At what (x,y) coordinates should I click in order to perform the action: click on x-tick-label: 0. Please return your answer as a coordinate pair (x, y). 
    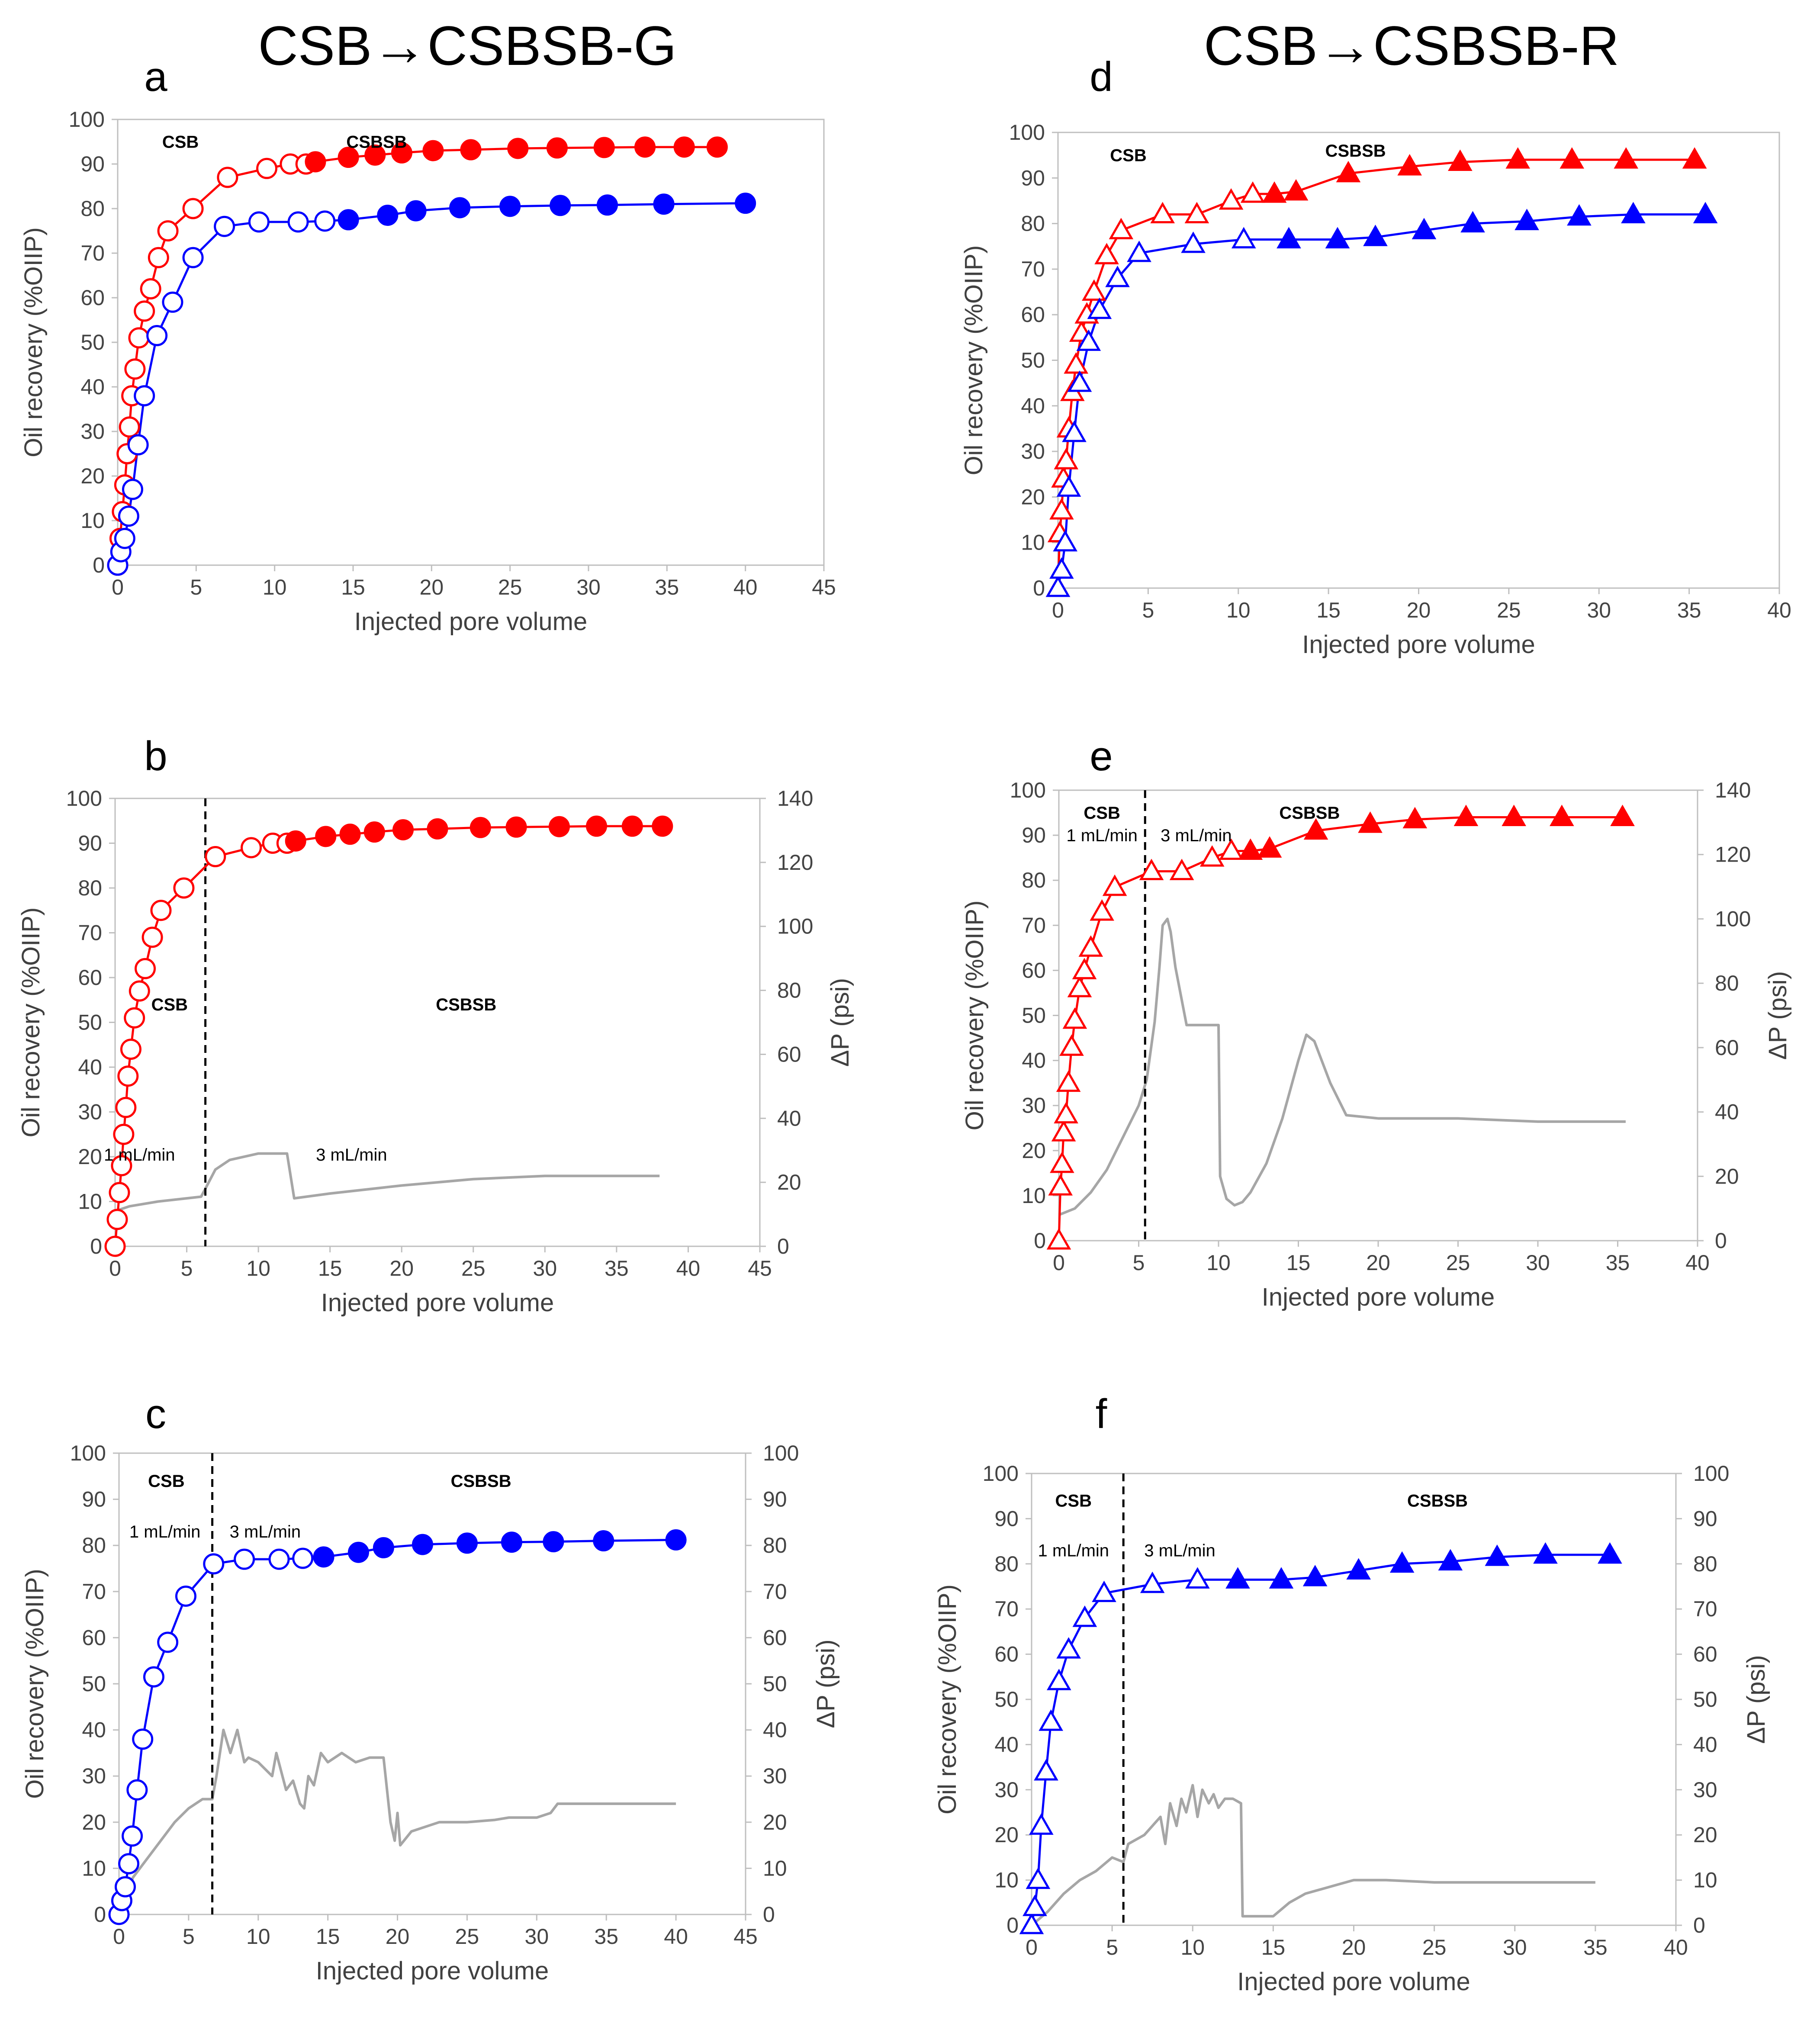
    Looking at the image, I should click on (1032, 1947).